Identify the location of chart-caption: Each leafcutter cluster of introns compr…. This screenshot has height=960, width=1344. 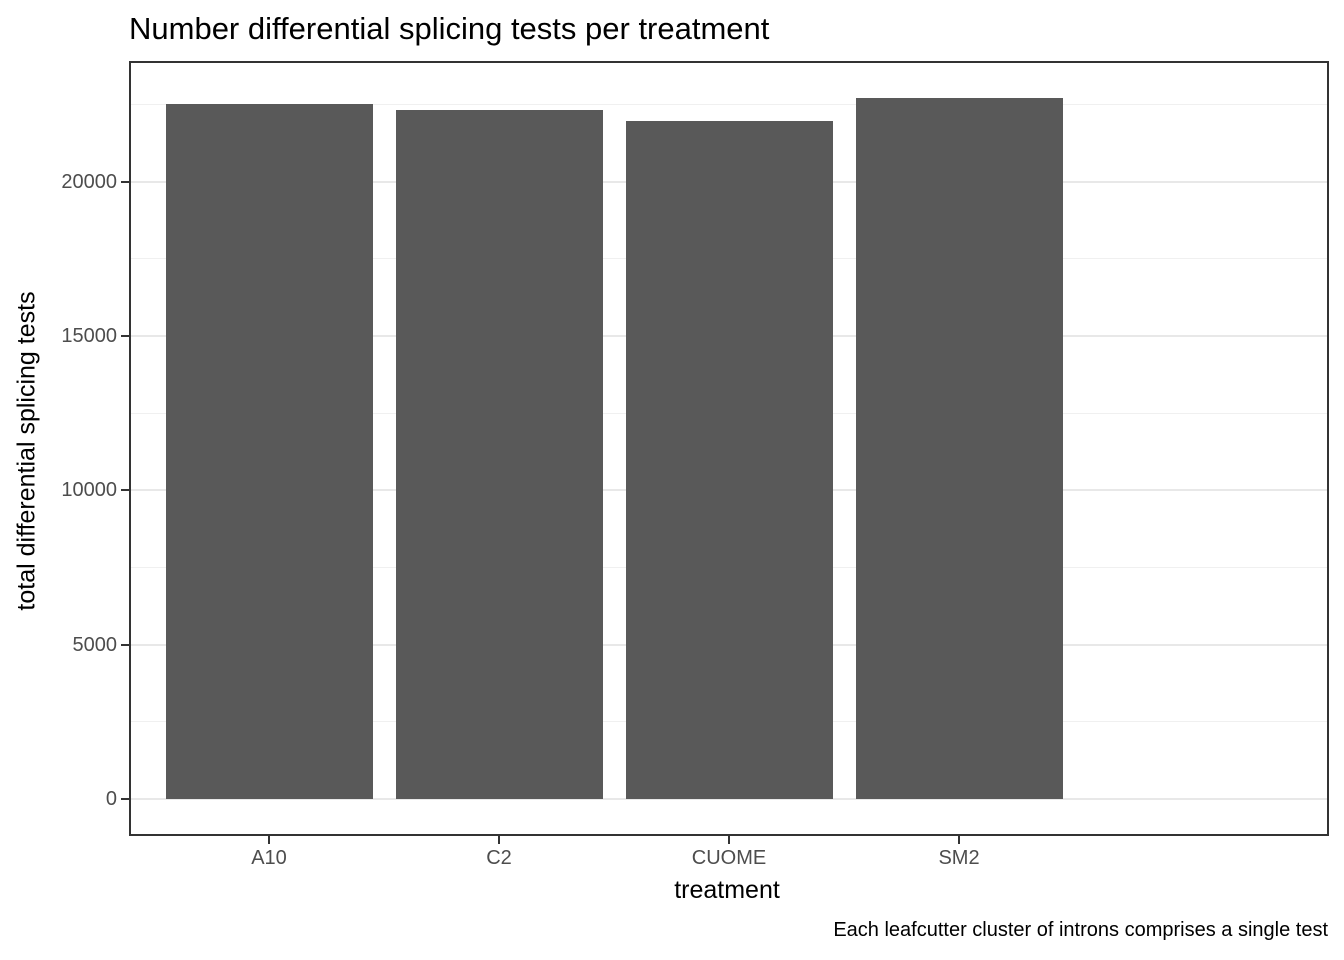
(1080, 930).